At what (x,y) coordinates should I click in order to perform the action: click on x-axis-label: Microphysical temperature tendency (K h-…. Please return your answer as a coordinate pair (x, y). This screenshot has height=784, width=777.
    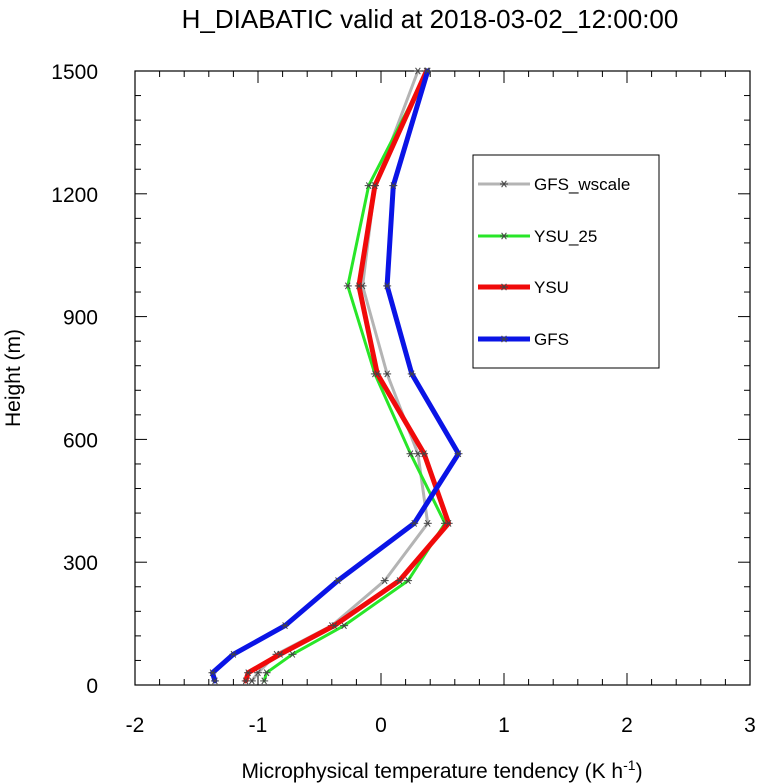
    Looking at the image, I should click on (441, 770).